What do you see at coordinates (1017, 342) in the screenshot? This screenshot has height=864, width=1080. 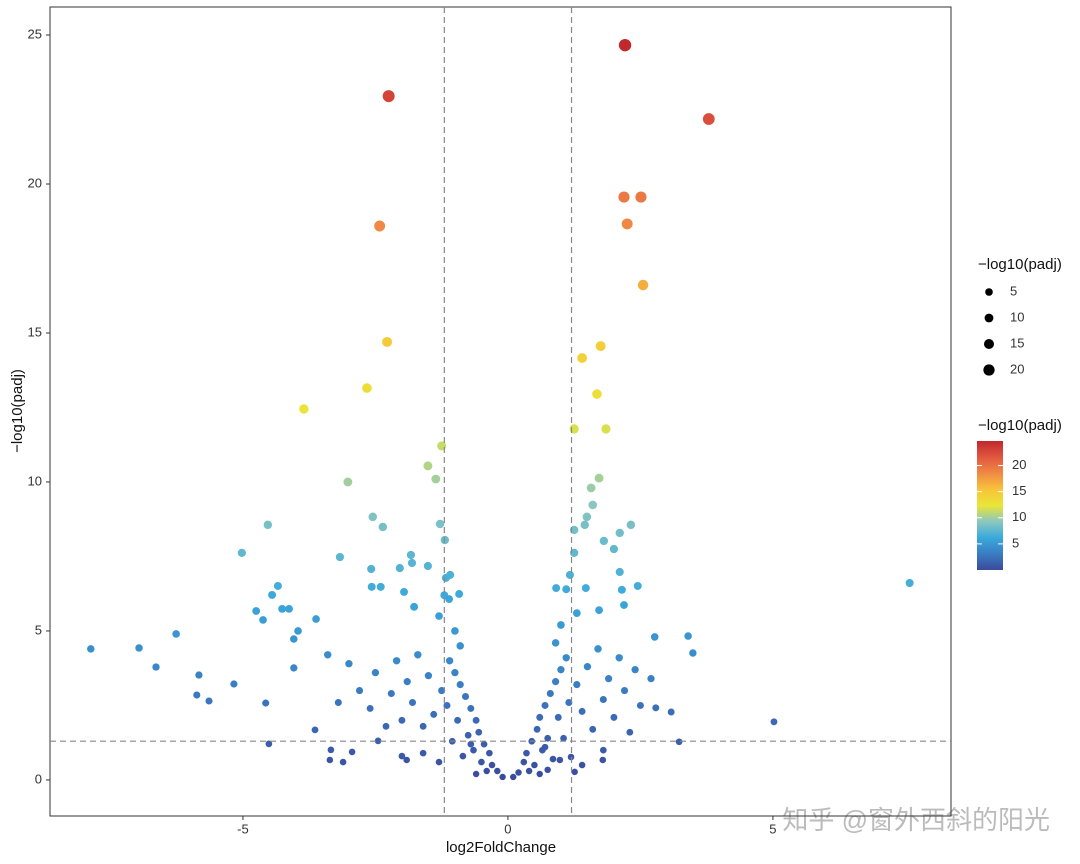 I see `size-legend-label: 15` at bounding box center [1017, 342].